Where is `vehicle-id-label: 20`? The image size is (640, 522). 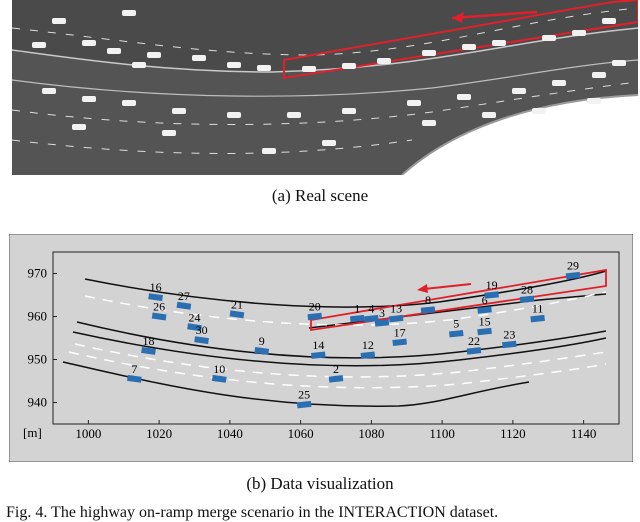
vehicle-id-label: 20 is located at coordinates (315, 307).